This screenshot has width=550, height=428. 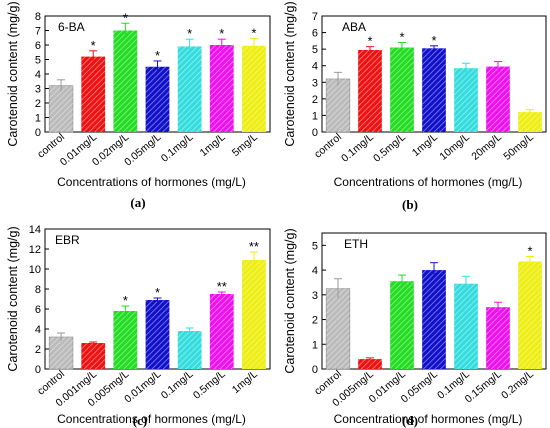 I want to click on category-label: 10mg/L, so click(x=454, y=147).